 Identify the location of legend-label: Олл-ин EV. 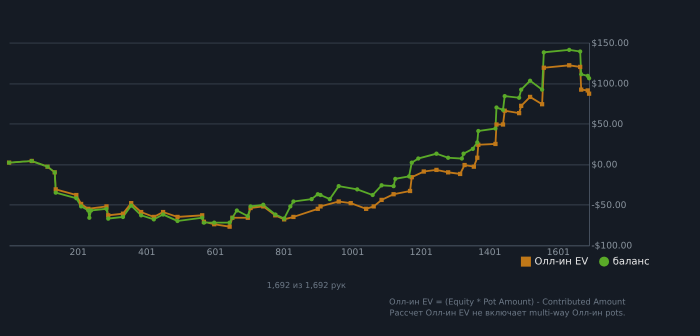
(561, 262).